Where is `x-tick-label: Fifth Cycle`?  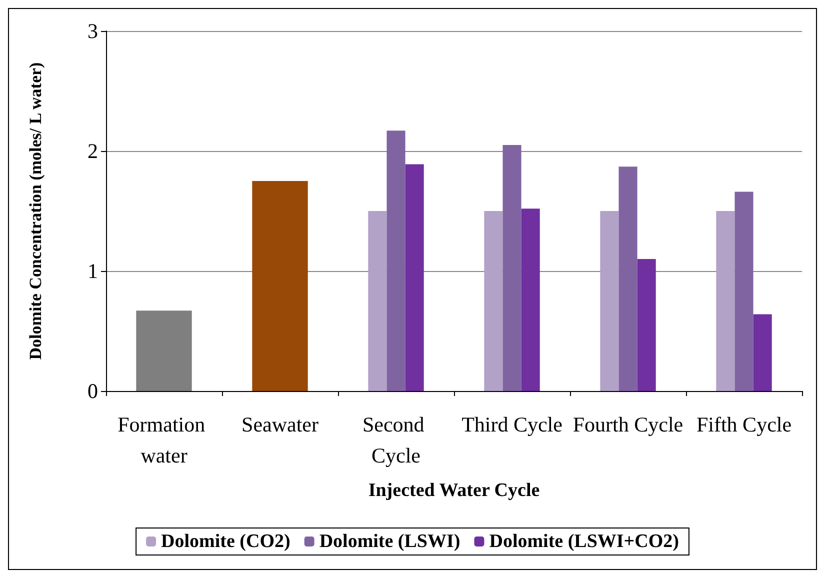
x-tick-label: Fifth Cycle is located at coordinates (744, 424).